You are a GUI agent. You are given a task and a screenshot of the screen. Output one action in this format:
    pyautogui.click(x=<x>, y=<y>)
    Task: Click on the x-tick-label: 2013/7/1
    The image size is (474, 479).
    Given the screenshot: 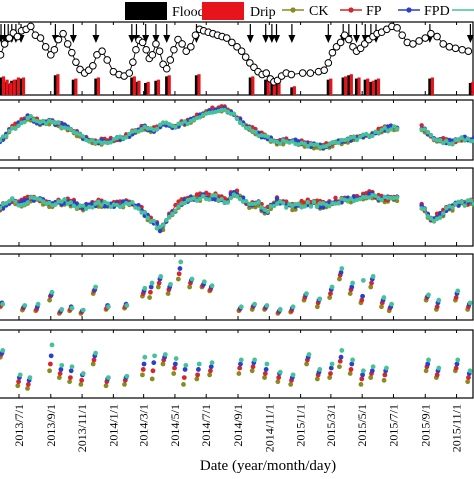 What is the action you would take?
    pyautogui.click(x=19, y=425)
    